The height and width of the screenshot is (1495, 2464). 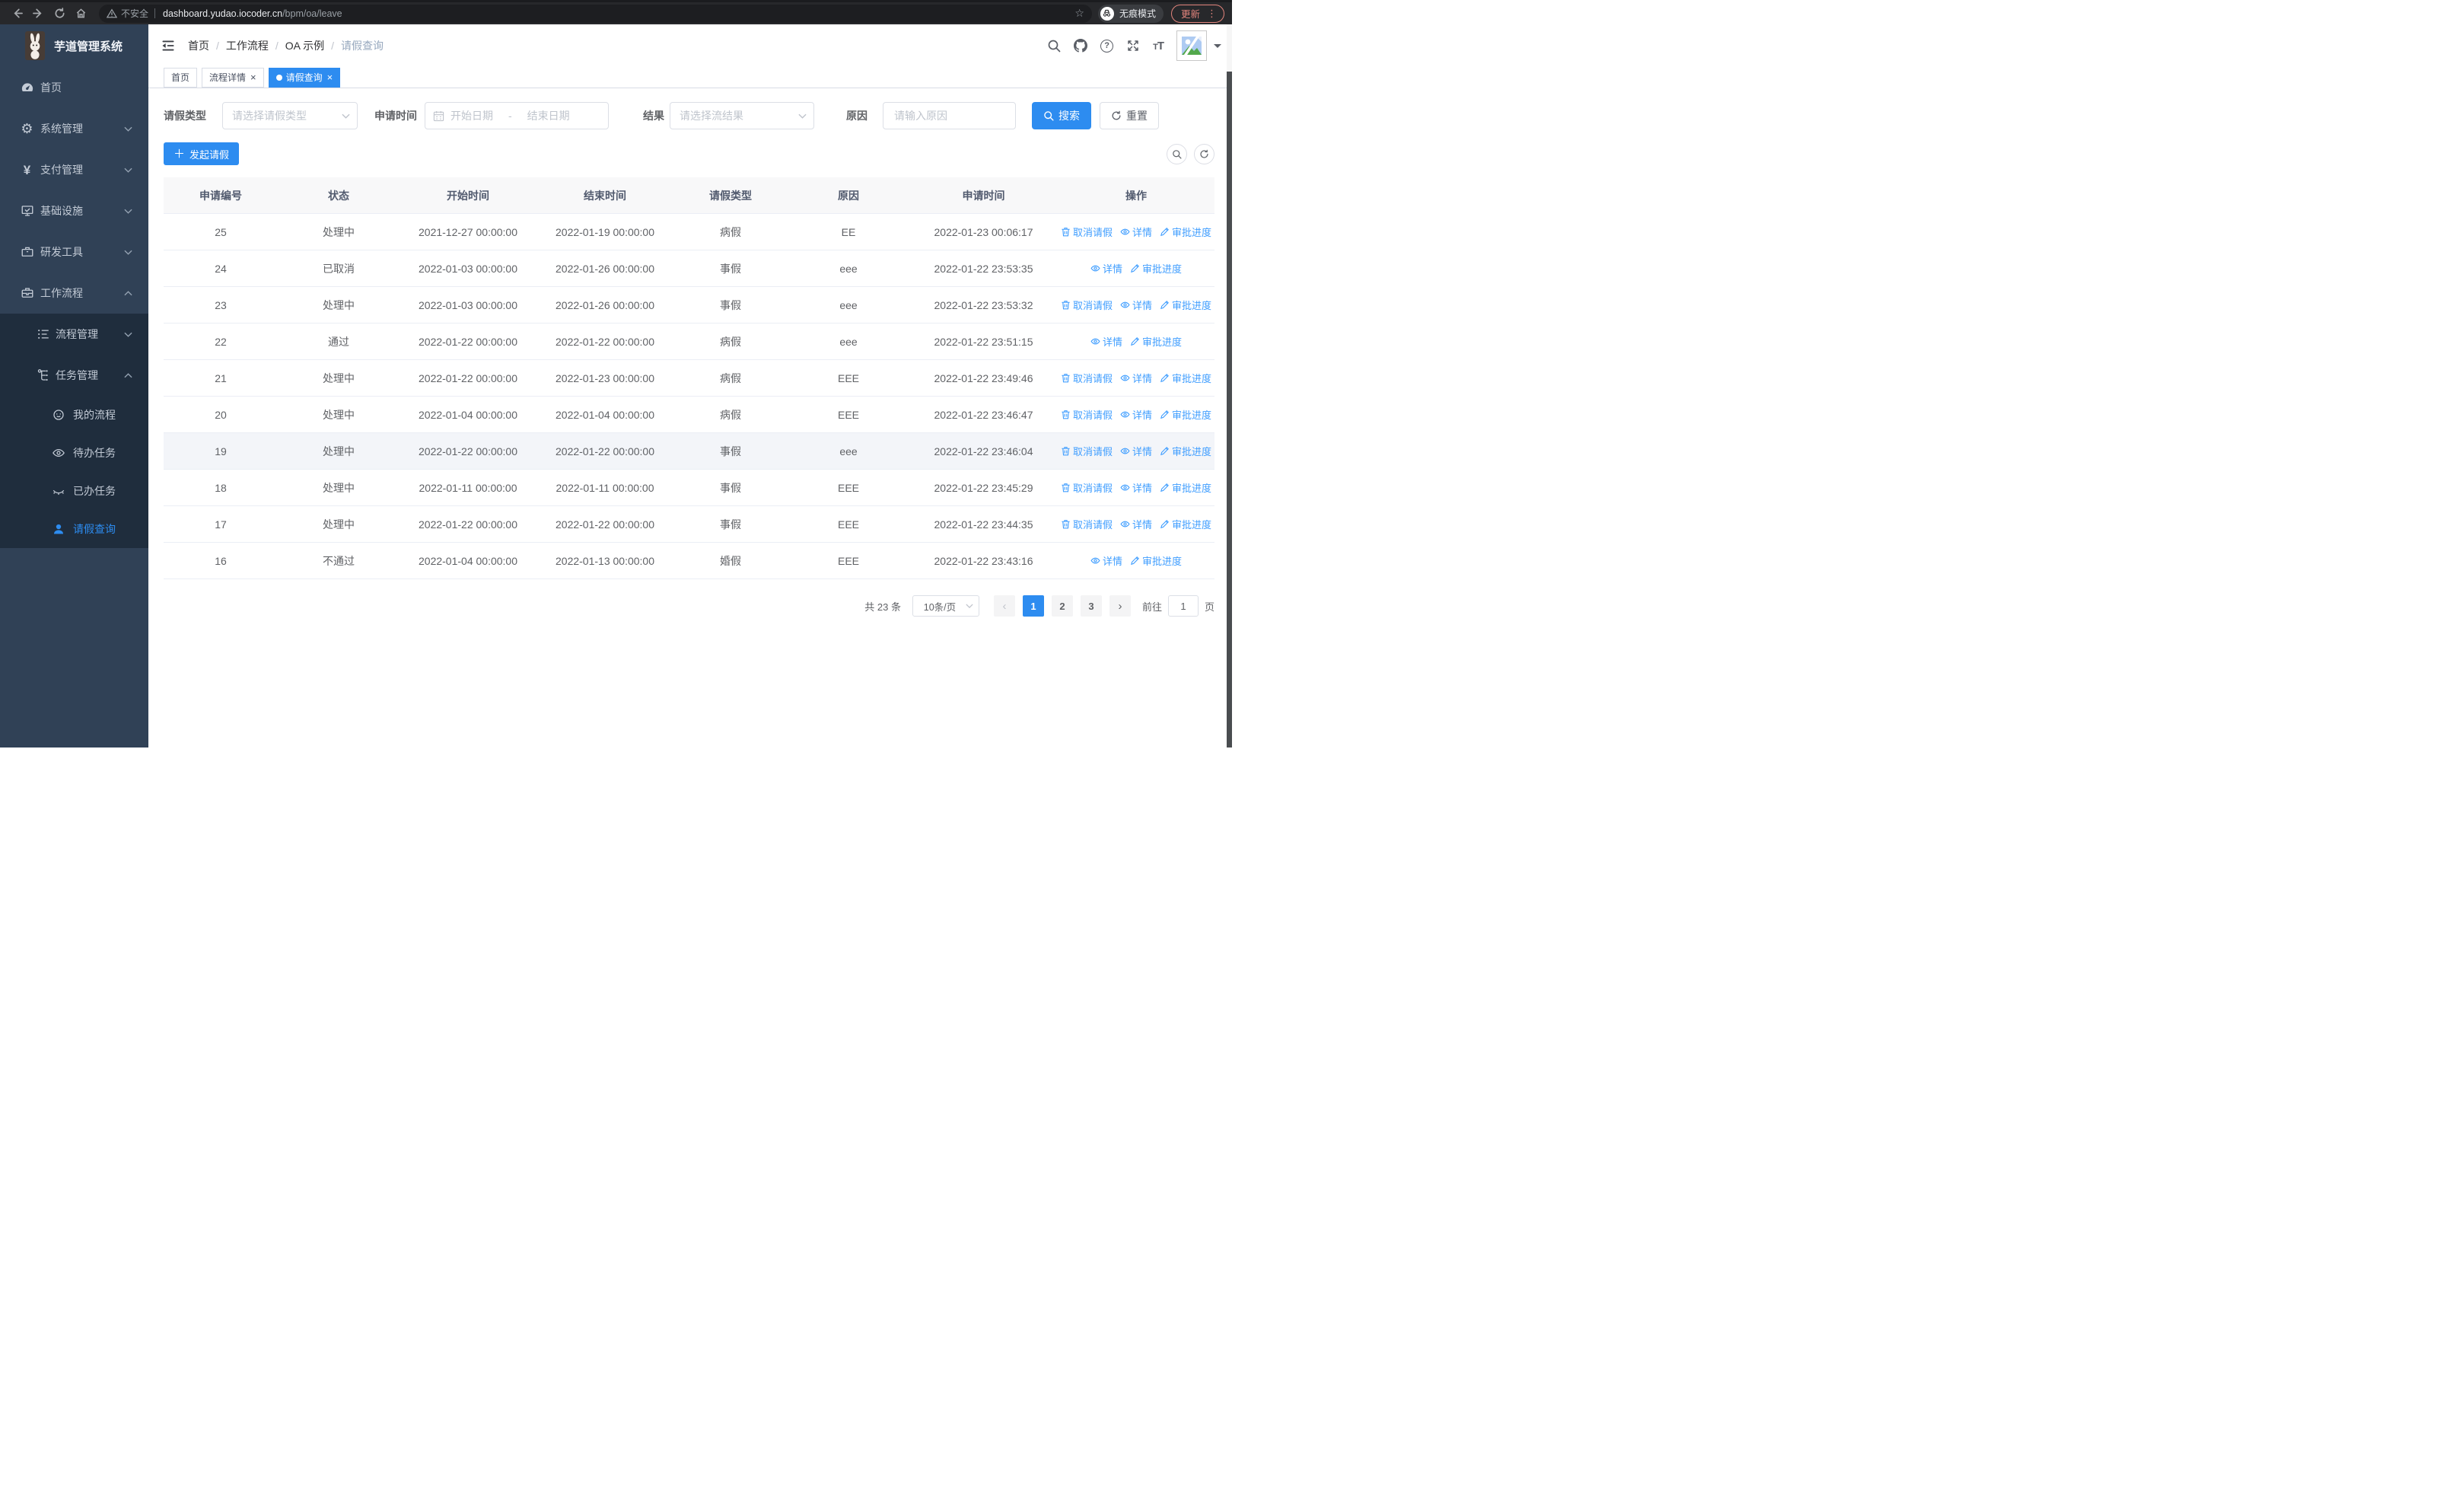 What do you see at coordinates (1004, 606) in the screenshot?
I see `prev-page-button: ‹` at bounding box center [1004, 606].